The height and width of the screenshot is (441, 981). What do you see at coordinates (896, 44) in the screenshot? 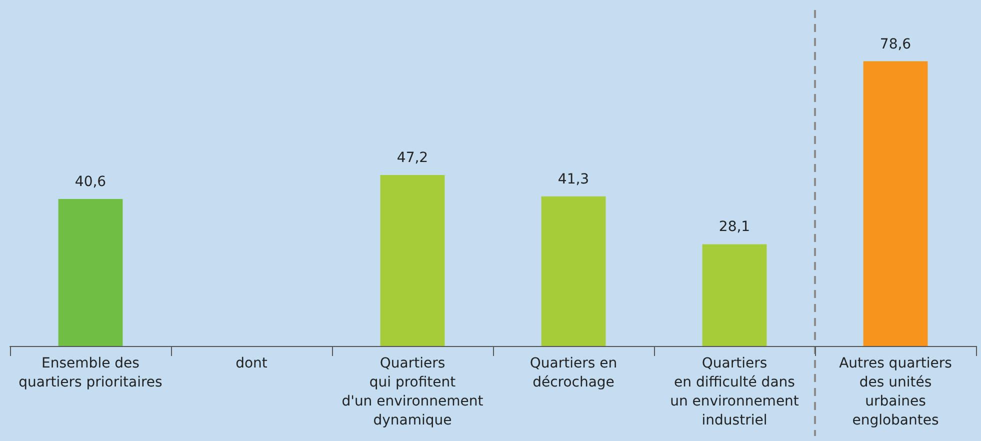
I see `data-label: 78,6` at bounding box center [896, 44].